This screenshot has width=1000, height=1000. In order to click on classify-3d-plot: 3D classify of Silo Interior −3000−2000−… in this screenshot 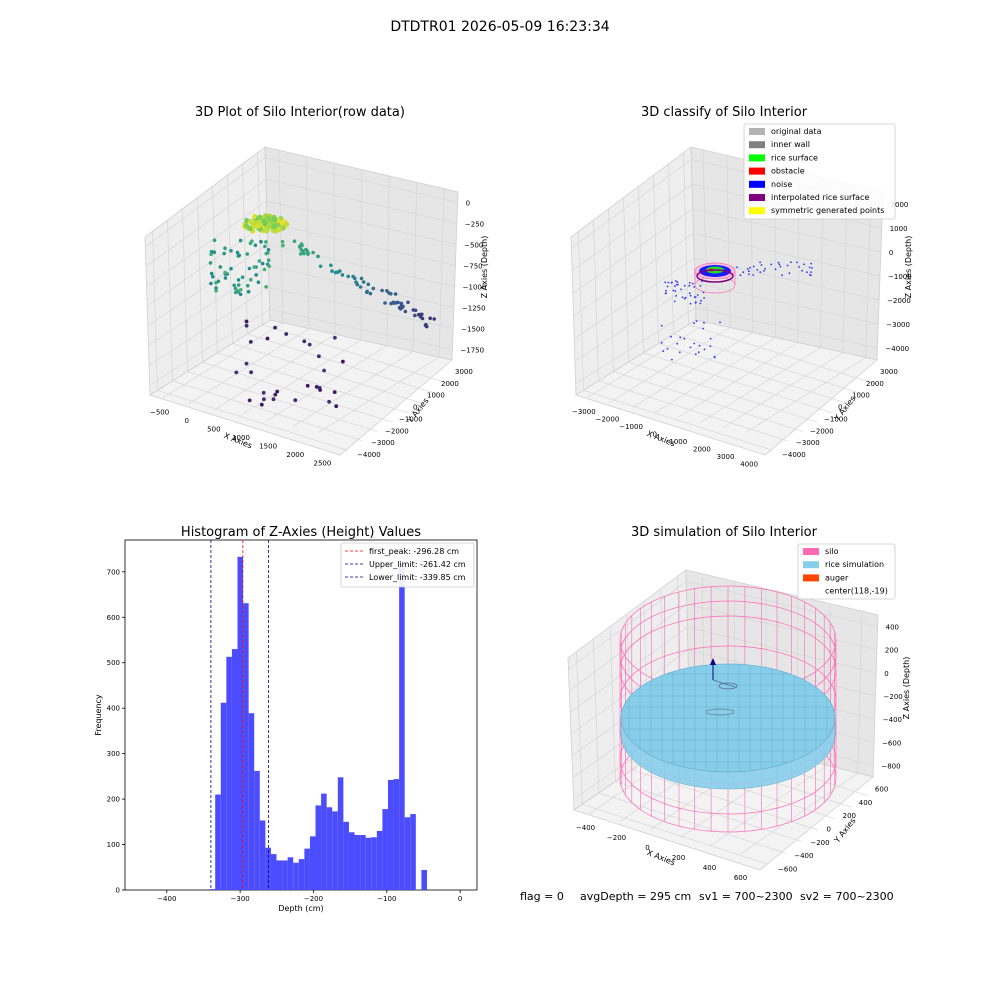, I will do `click(741, 287)`.